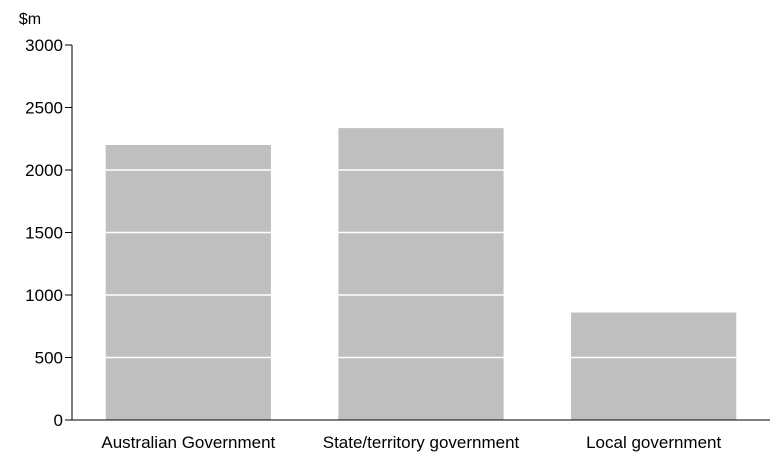 The image size is (782, 457). Describe the element at coordinates (44, 108) in the screenshot. I see `y-tick-label: 2500` at that location.